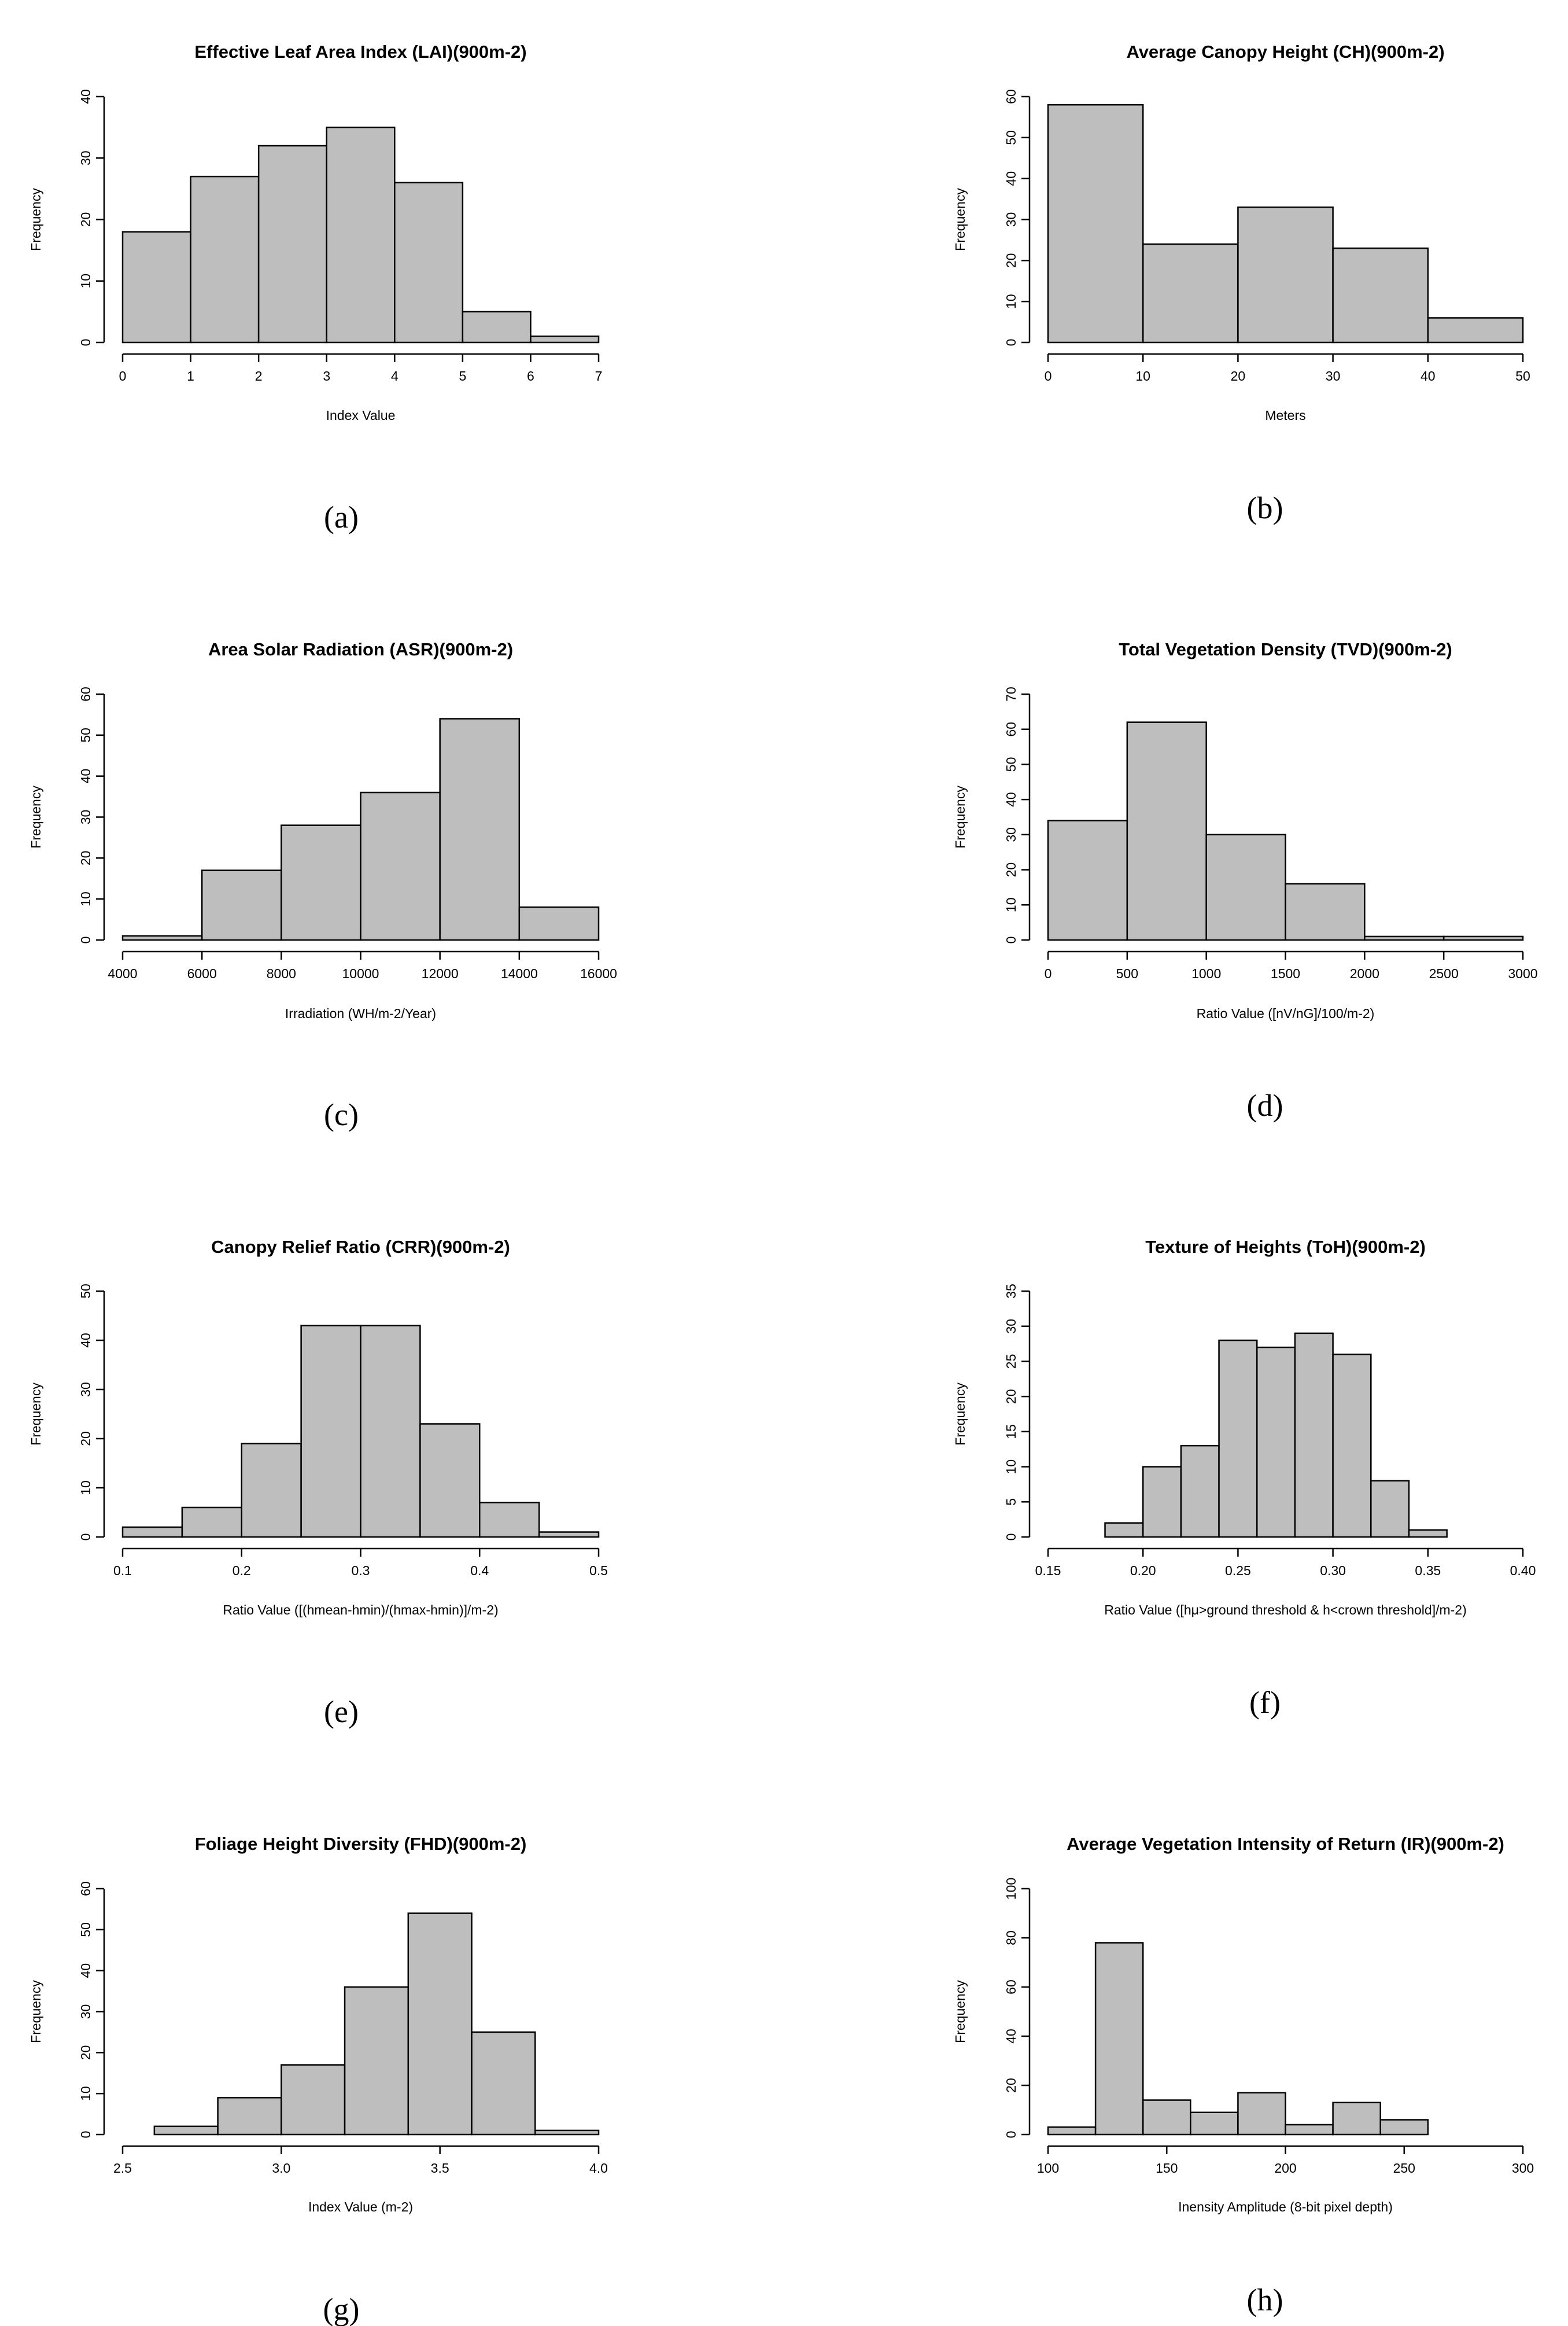 This screenshot has width=1568, height=2326. Describe the element at coordinates (1011, 1431) in the screenshot. I see `y-tick-label: 15` at that location.